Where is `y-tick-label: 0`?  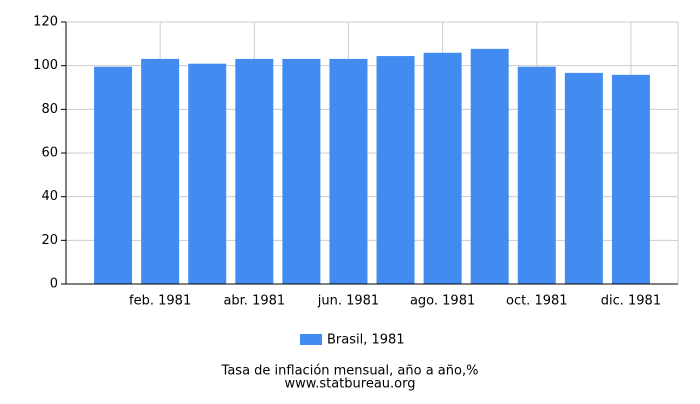
y-tick-label: 0 is located at coordinates (54, 284).